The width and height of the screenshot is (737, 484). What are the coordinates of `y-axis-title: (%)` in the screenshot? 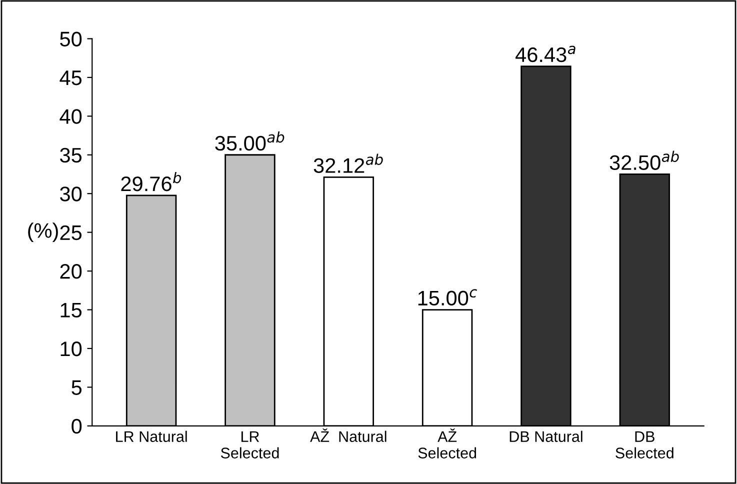 It's located at (43, 232).